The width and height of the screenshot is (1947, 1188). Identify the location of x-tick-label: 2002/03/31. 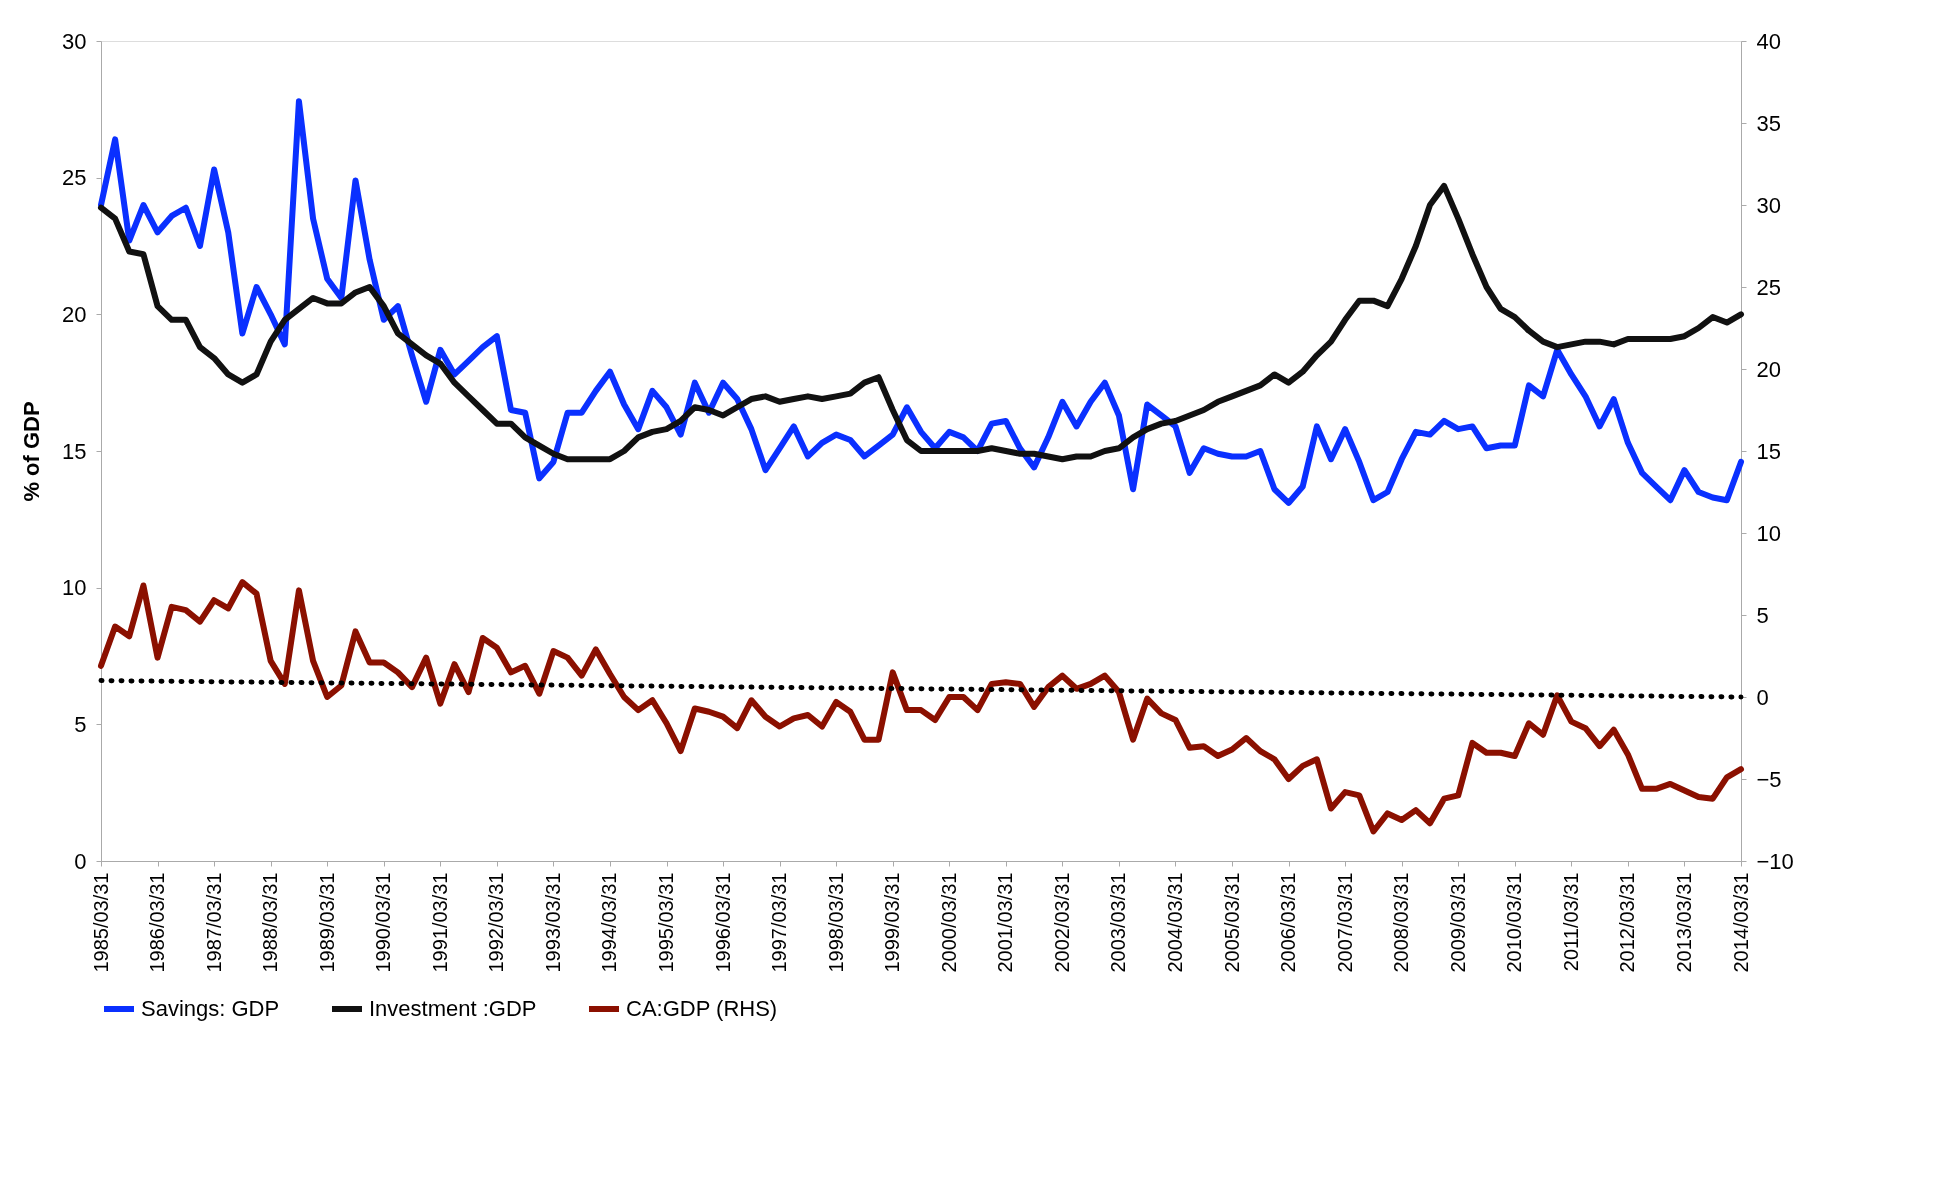
(1061, 922).